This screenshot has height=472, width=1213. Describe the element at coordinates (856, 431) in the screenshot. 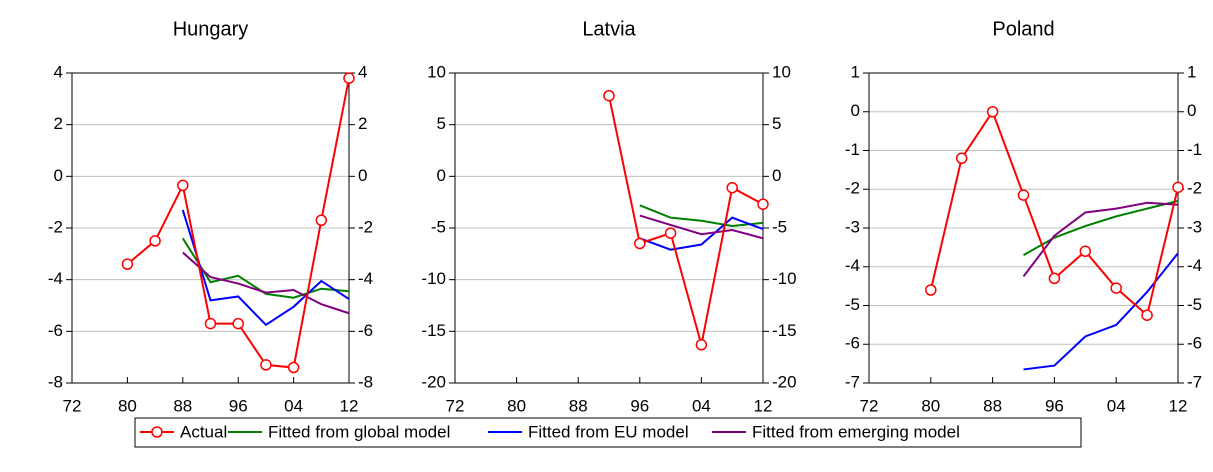

I see `legend-label: Fitted from emerging model` at that location.